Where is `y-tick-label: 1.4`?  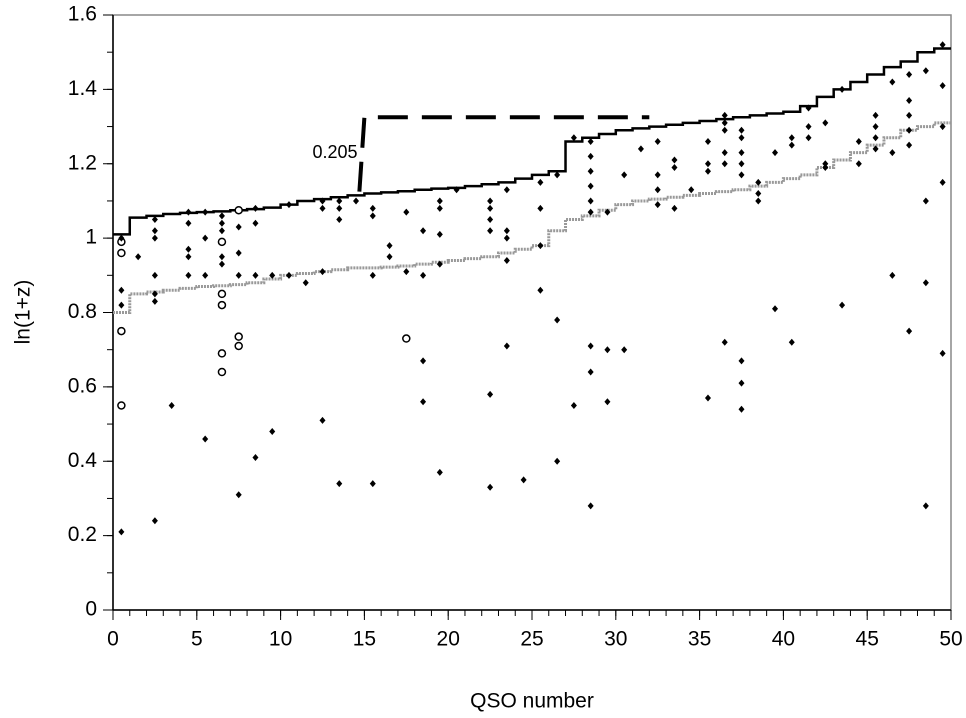
y-tick-label: 1.4 is located at coordinates (83, 88).